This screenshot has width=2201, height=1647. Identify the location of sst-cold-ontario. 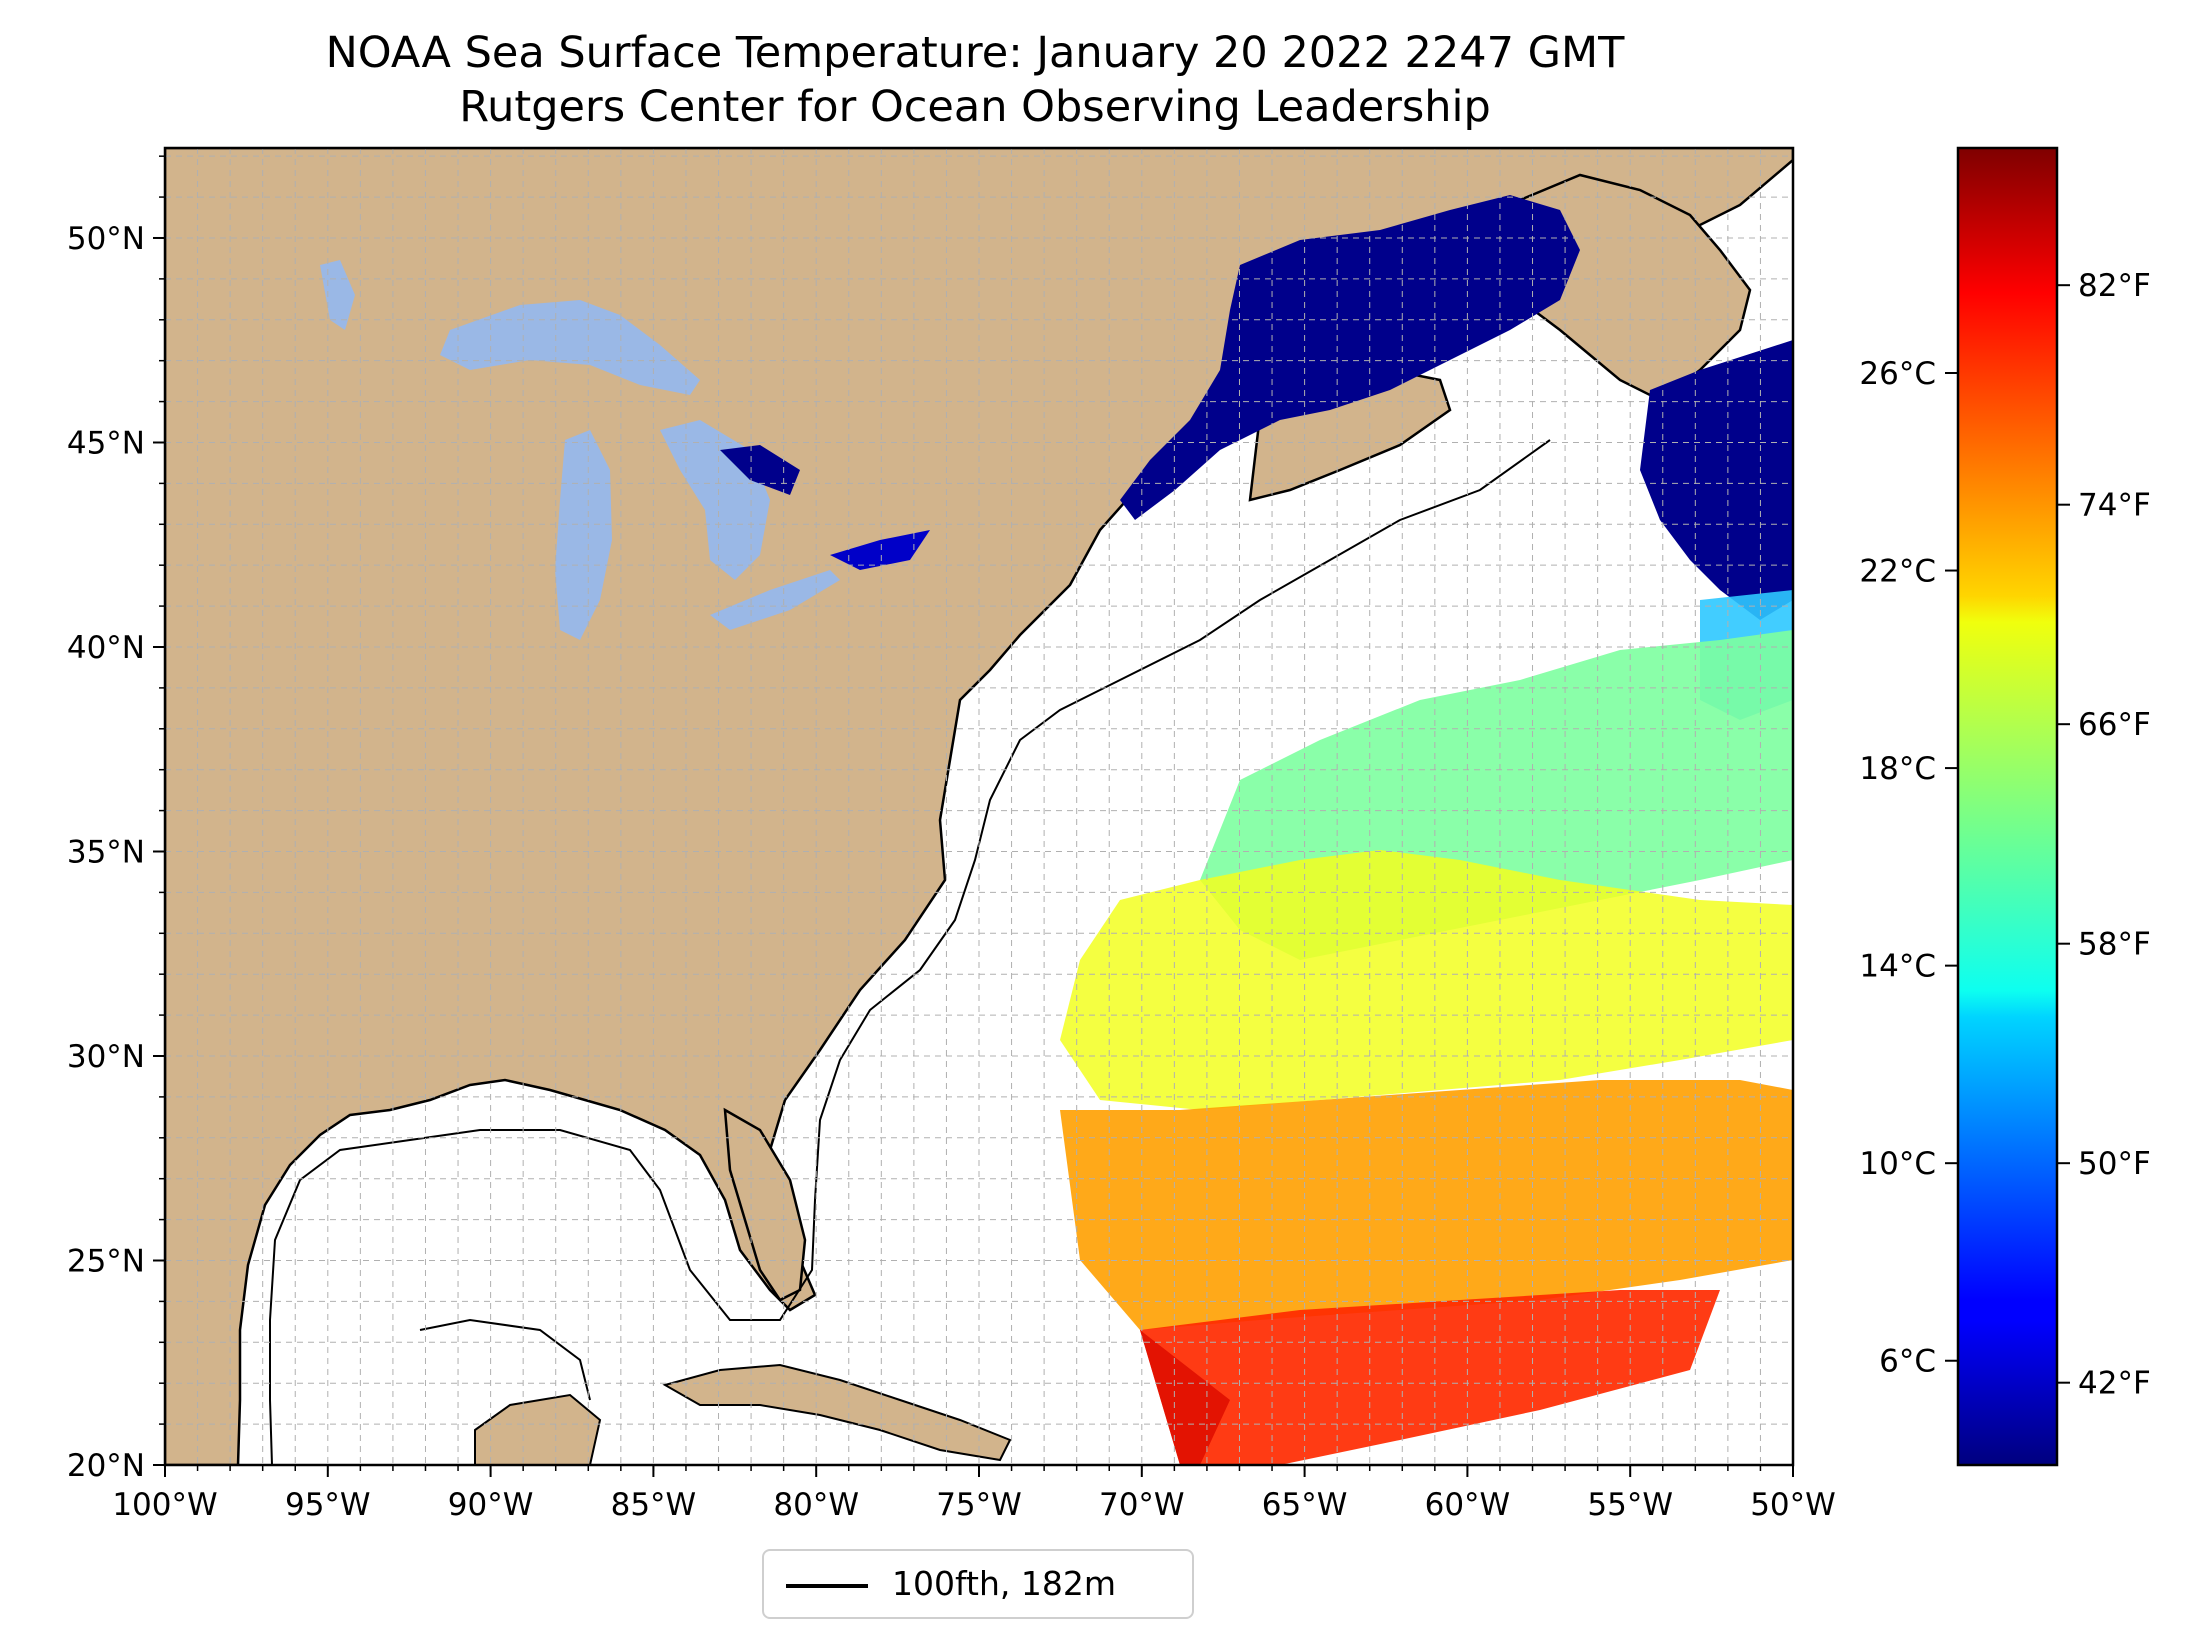
(880, 550).